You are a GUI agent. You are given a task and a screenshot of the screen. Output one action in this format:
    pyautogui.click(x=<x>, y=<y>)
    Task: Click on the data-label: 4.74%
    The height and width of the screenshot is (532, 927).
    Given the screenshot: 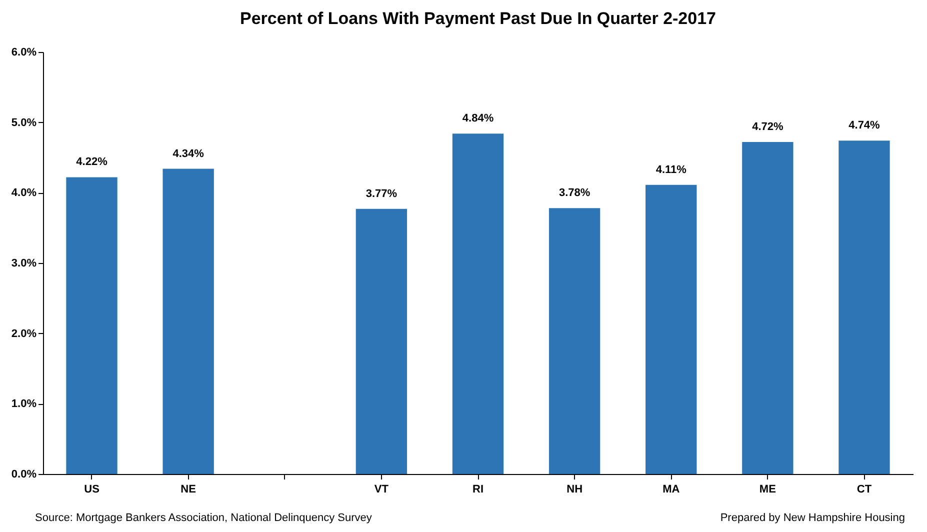 What is the action you would take?
    pyautogui.click(x=864, y=126)
    